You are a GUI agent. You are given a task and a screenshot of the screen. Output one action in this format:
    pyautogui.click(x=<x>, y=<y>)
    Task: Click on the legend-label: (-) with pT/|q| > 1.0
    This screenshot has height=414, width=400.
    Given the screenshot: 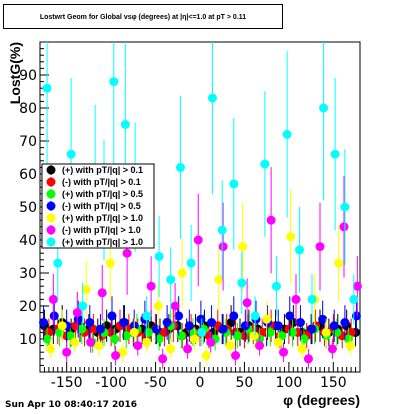 What is the action you would take?
    pyautogui.click(x=101, y=230)
    